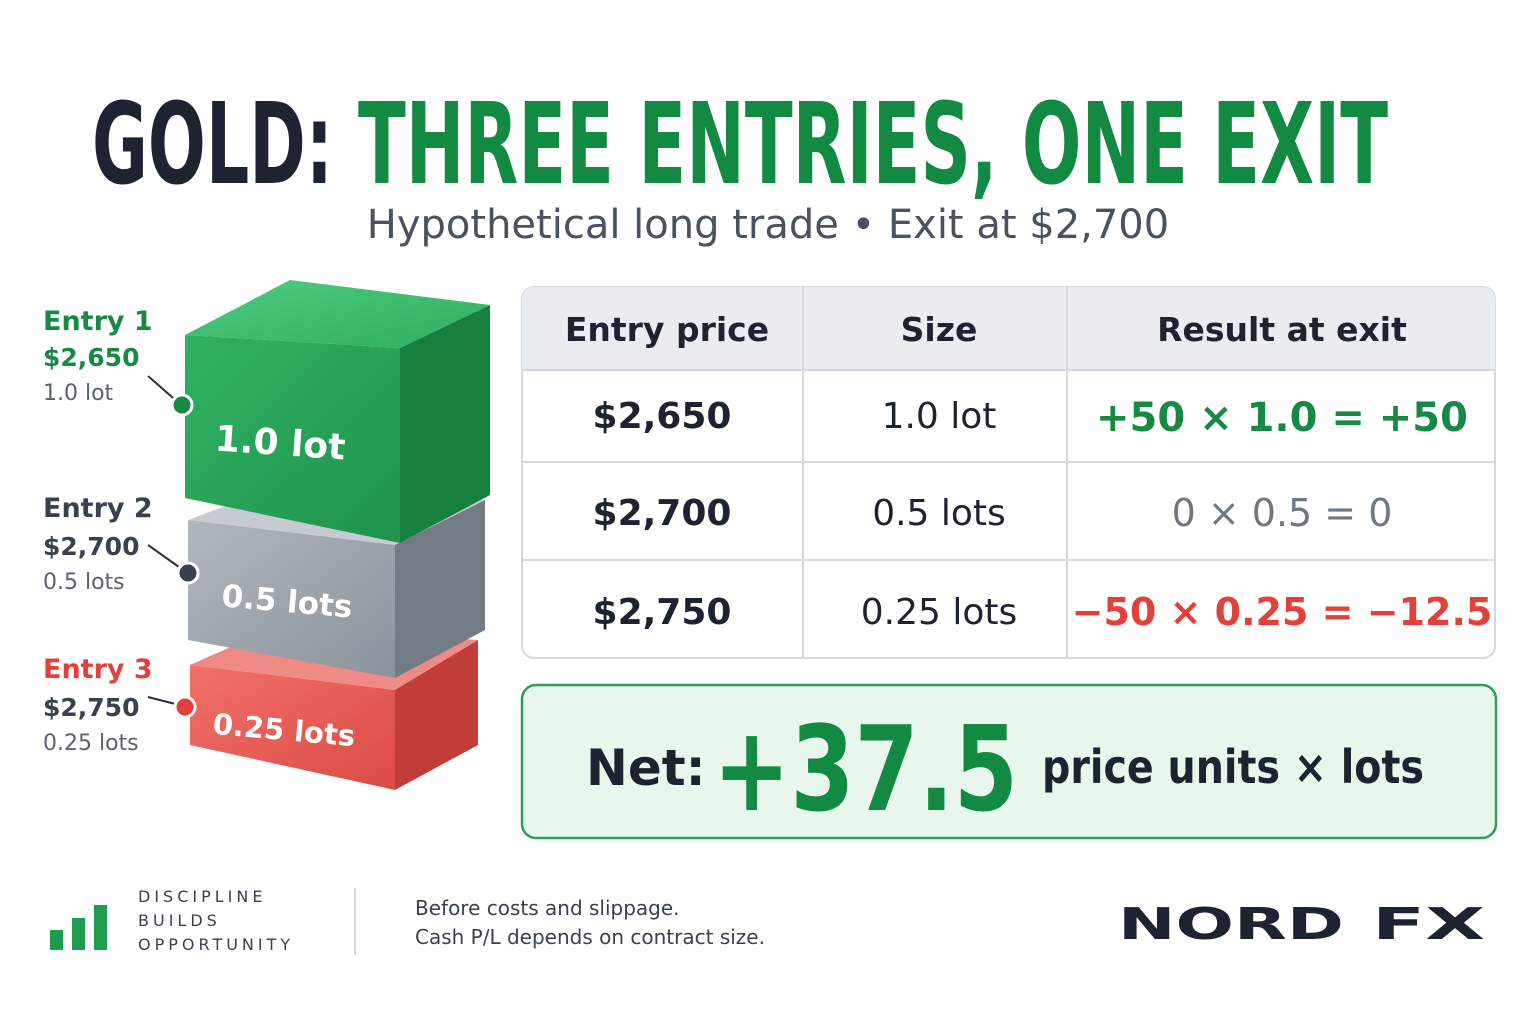 Image resolution: width=1536 pixels, height=1024 pixels. Describe the element at coordinates (179, 920) in the screenshot. I see `tagline: BUILDS` at that location.